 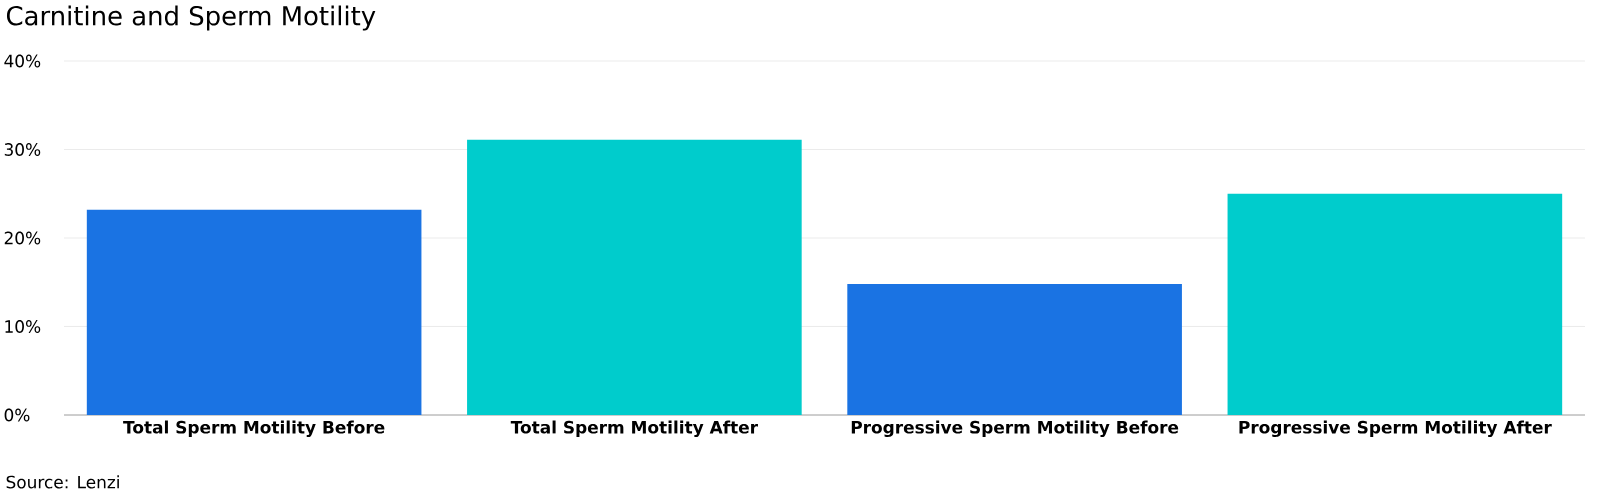 I want to click on x-tick-label: Progressive Sperm Motility Before, so click(x=1015, y=429).